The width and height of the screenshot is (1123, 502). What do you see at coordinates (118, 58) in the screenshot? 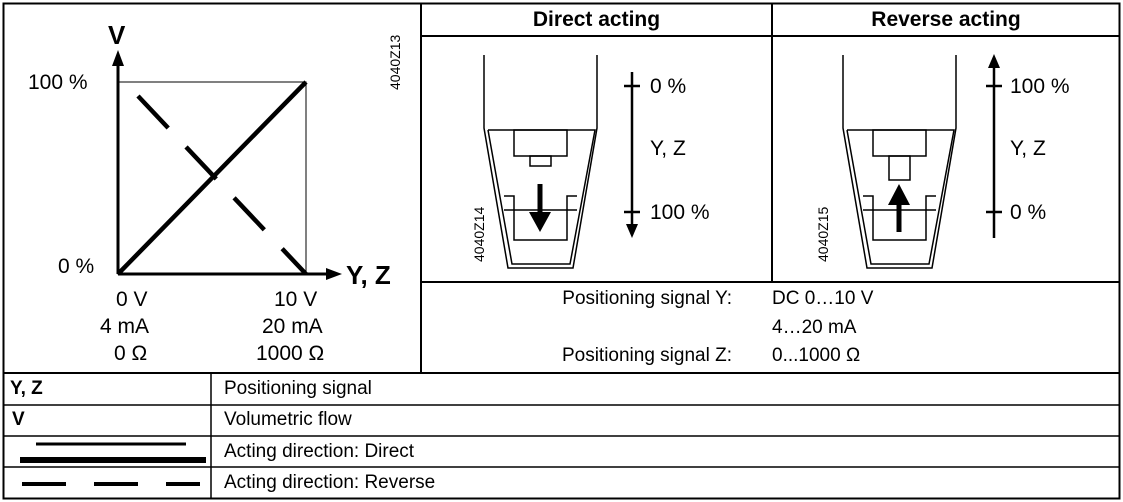
I see `y-axis-arrow` at bounding box center [118, 58].